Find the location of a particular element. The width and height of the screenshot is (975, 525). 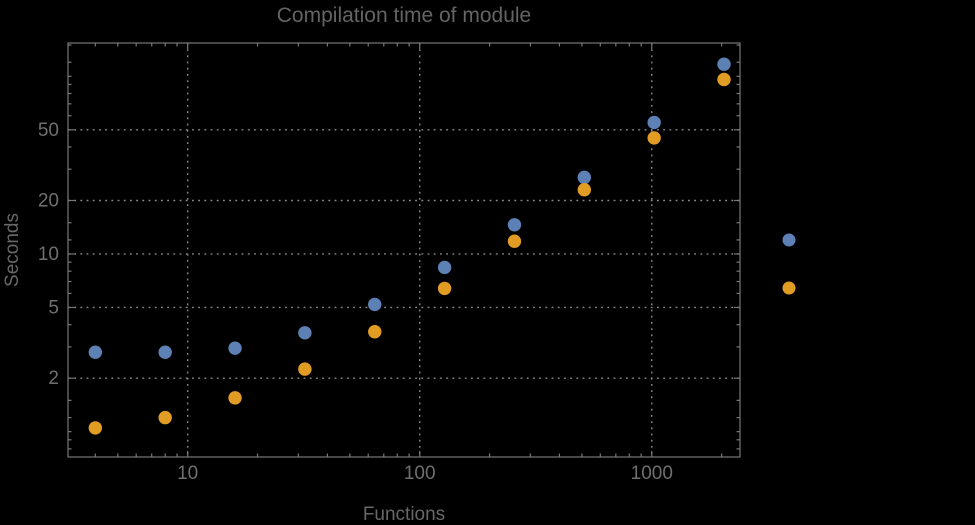

chart-title: Compilation time of module is located at coordinates (404, 15).